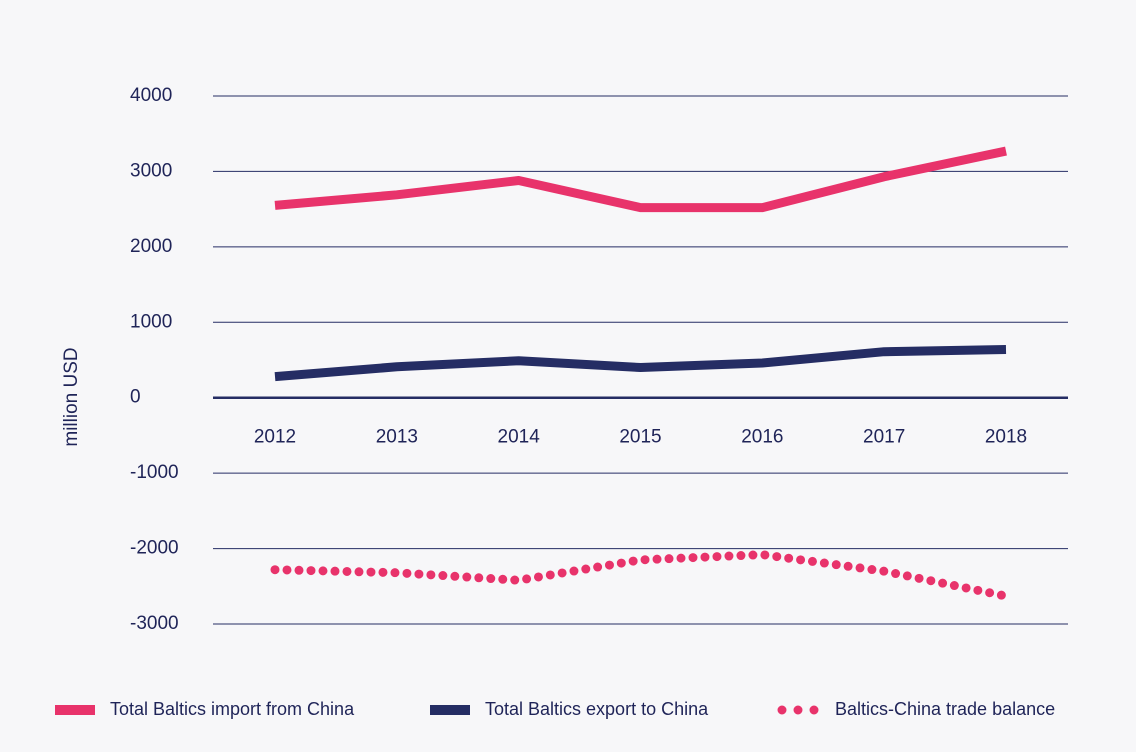 Image resolution: width=1136 pixels, height=752 pixels. Describe the element at coordinates (151, 321) in the screenshot. I see `y-tick-label: 1000` at that location.